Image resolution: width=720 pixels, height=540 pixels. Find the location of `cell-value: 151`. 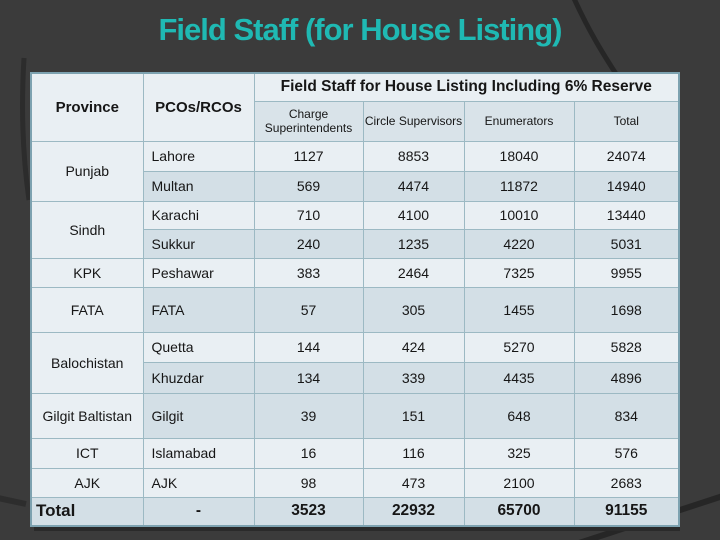

cell-value: 151 is located at coordinates (413, 415).